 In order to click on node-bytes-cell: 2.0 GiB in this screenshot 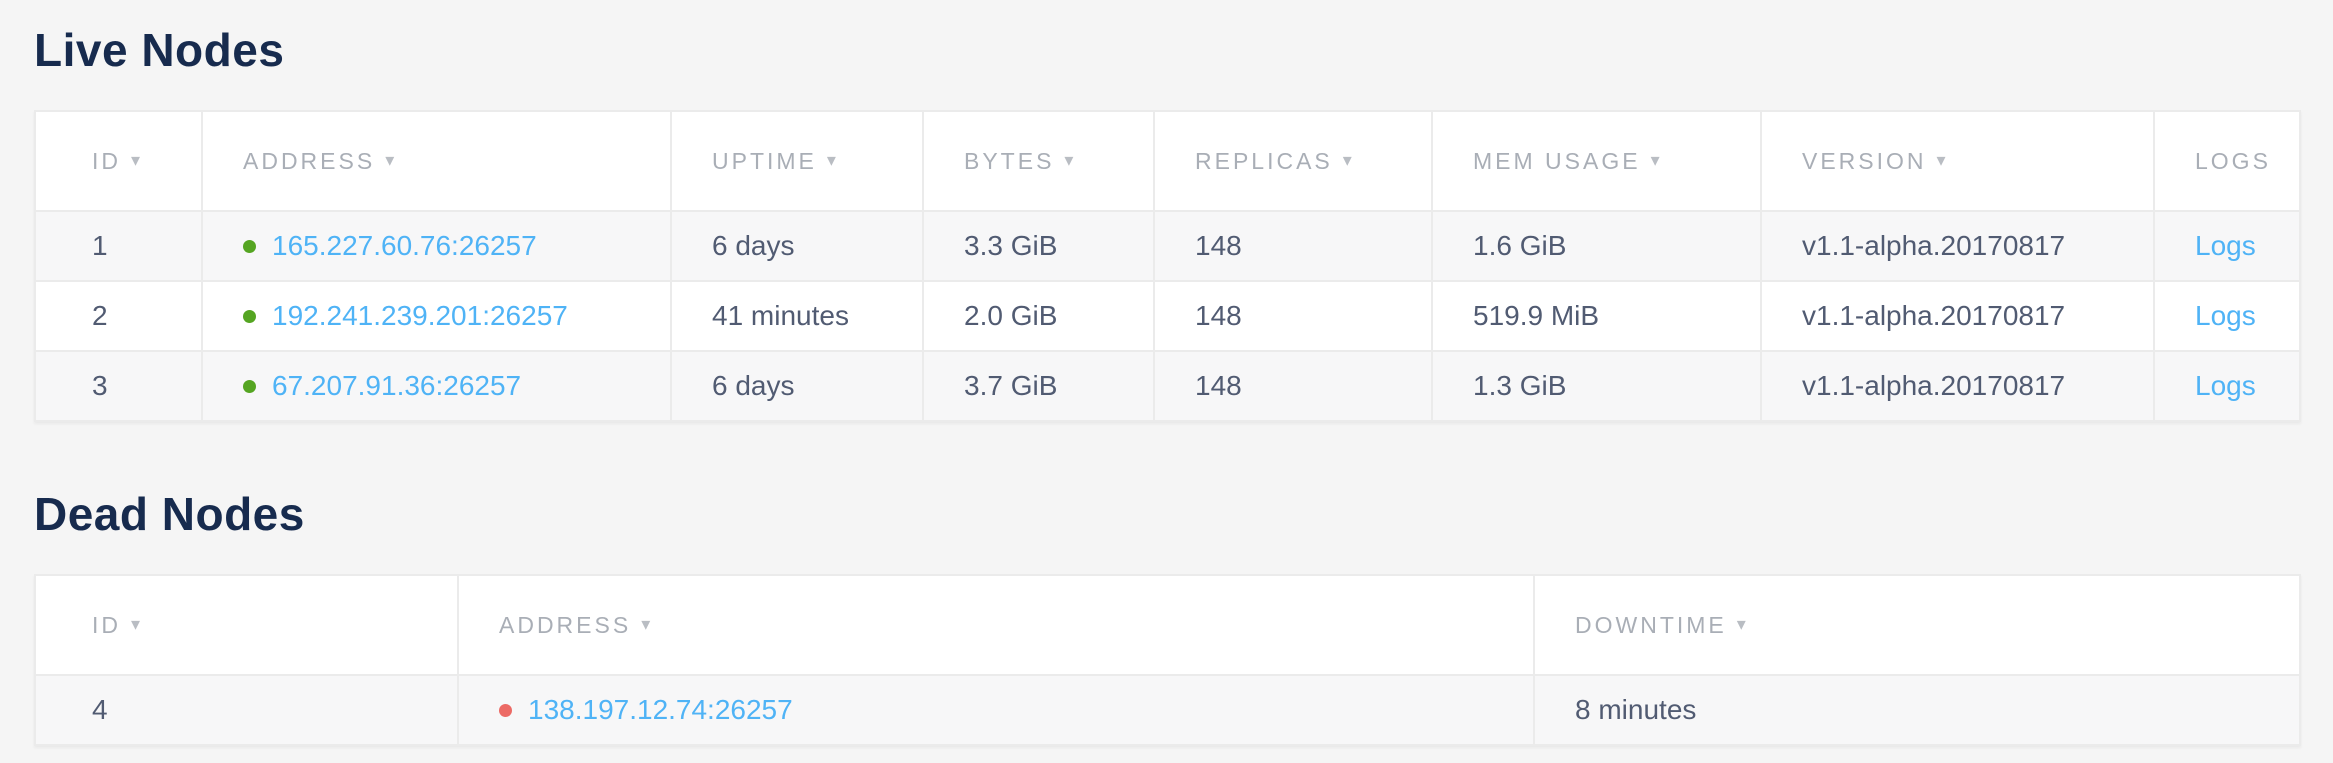, I will do `click(1038, 316)`.